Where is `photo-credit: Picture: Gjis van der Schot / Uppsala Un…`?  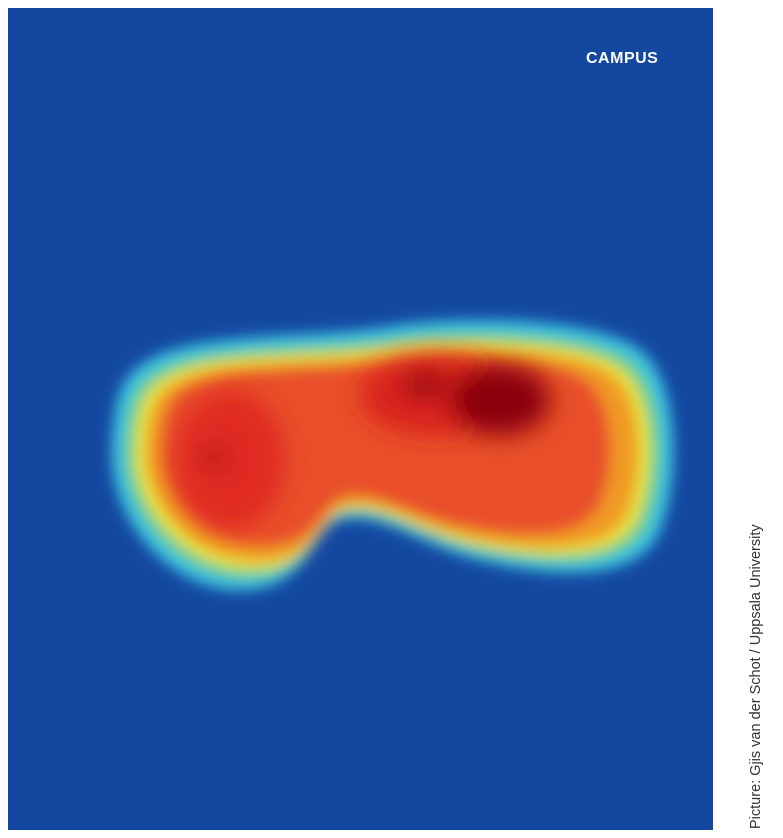 photo-credit: Picture: Gjis van der Schot / Uppsala Un… is located at coordinates (756, 676).